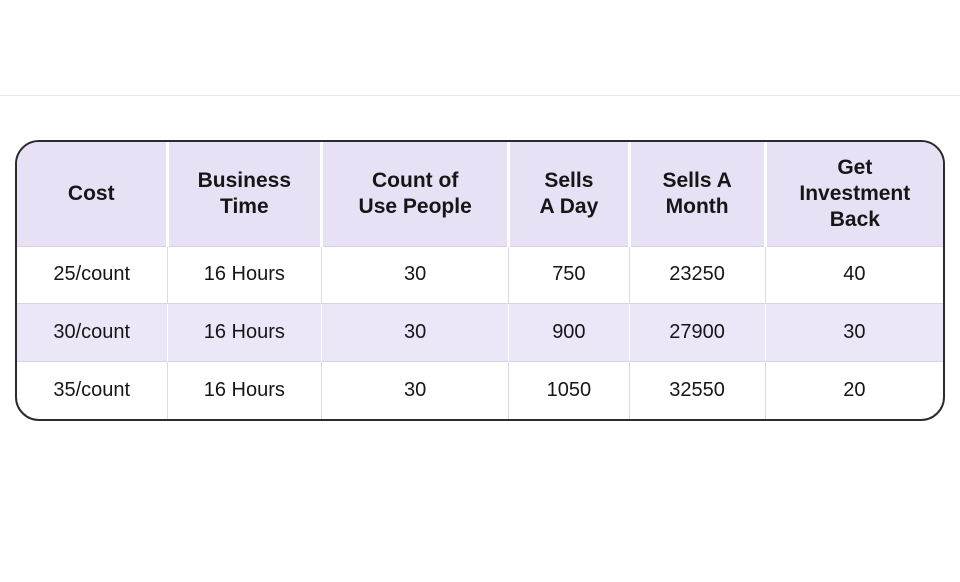 The height and width of the screenshot is (582, 960). I want to click on table-cell: 25/count, so click(92, 274).